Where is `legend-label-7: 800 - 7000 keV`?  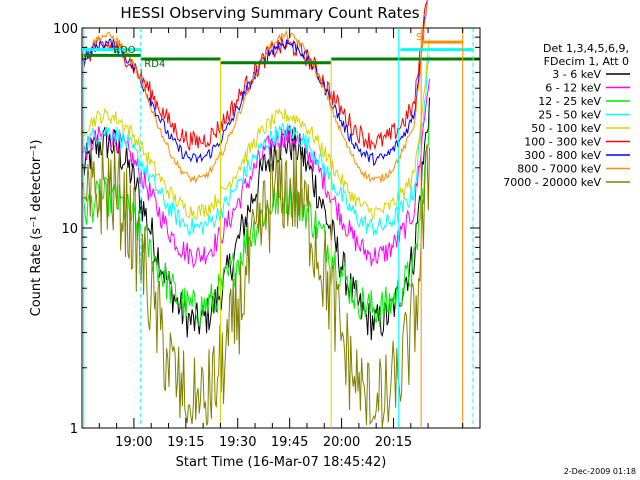
legend-label-7: 800 - 7000 keV is located at coordinates (559, 169).